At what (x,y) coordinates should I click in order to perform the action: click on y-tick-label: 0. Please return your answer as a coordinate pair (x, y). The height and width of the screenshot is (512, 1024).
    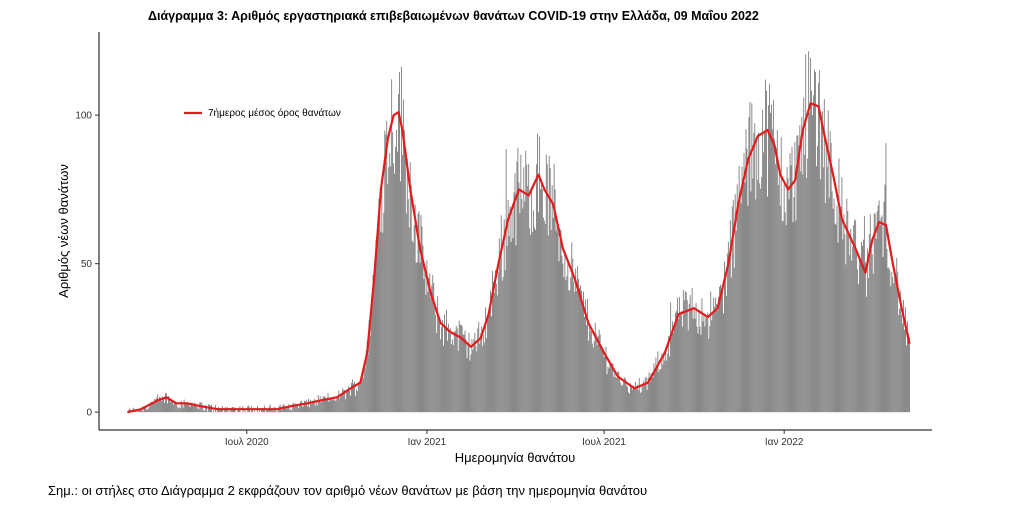
    Looking at the image, I should click on (89, 413).